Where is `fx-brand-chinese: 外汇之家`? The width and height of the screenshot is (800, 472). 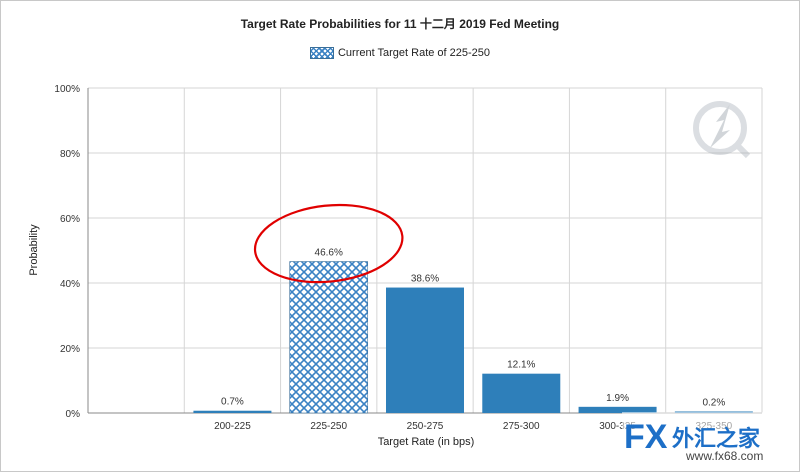 fx-brand-chinese: 外汇之家 is located at coordinates (716, 439).